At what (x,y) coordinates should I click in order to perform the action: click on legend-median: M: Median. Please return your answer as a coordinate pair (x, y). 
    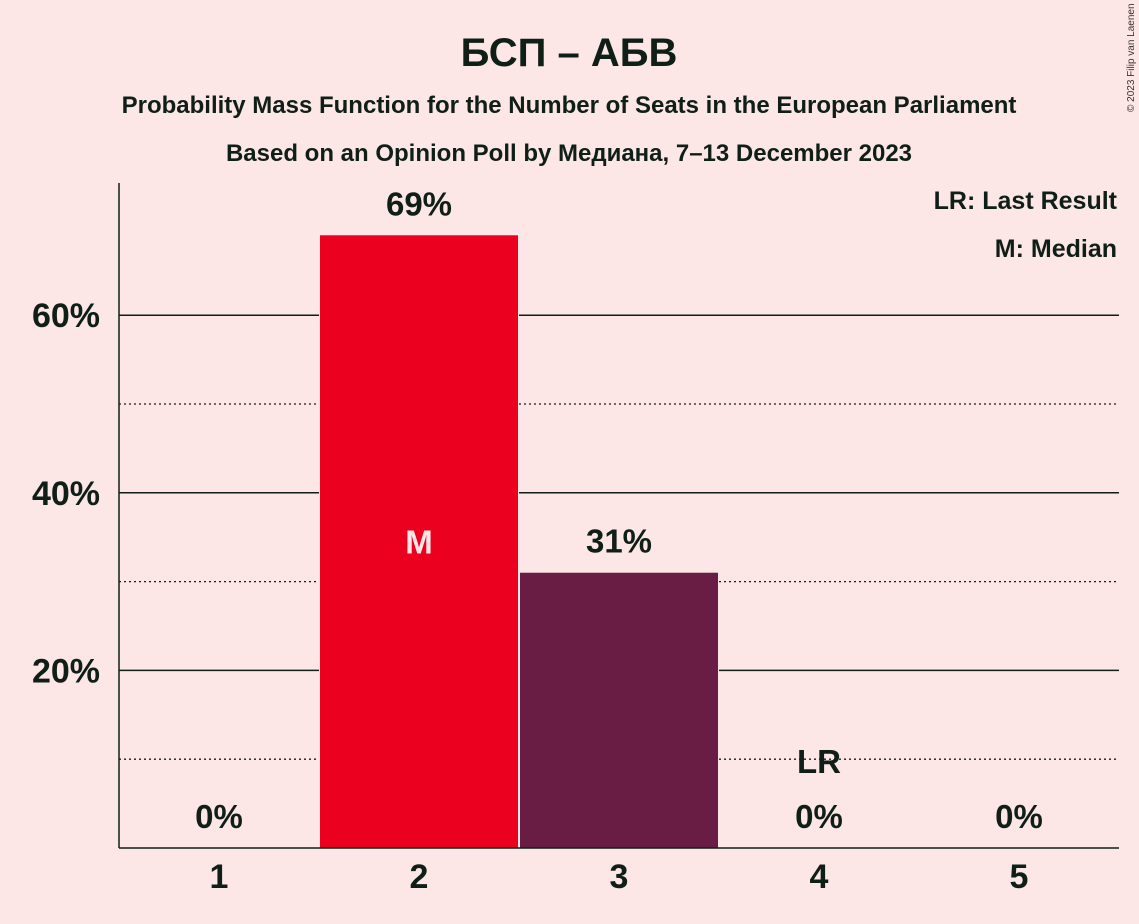
    Looking at the image, I should click on (1056, 249).